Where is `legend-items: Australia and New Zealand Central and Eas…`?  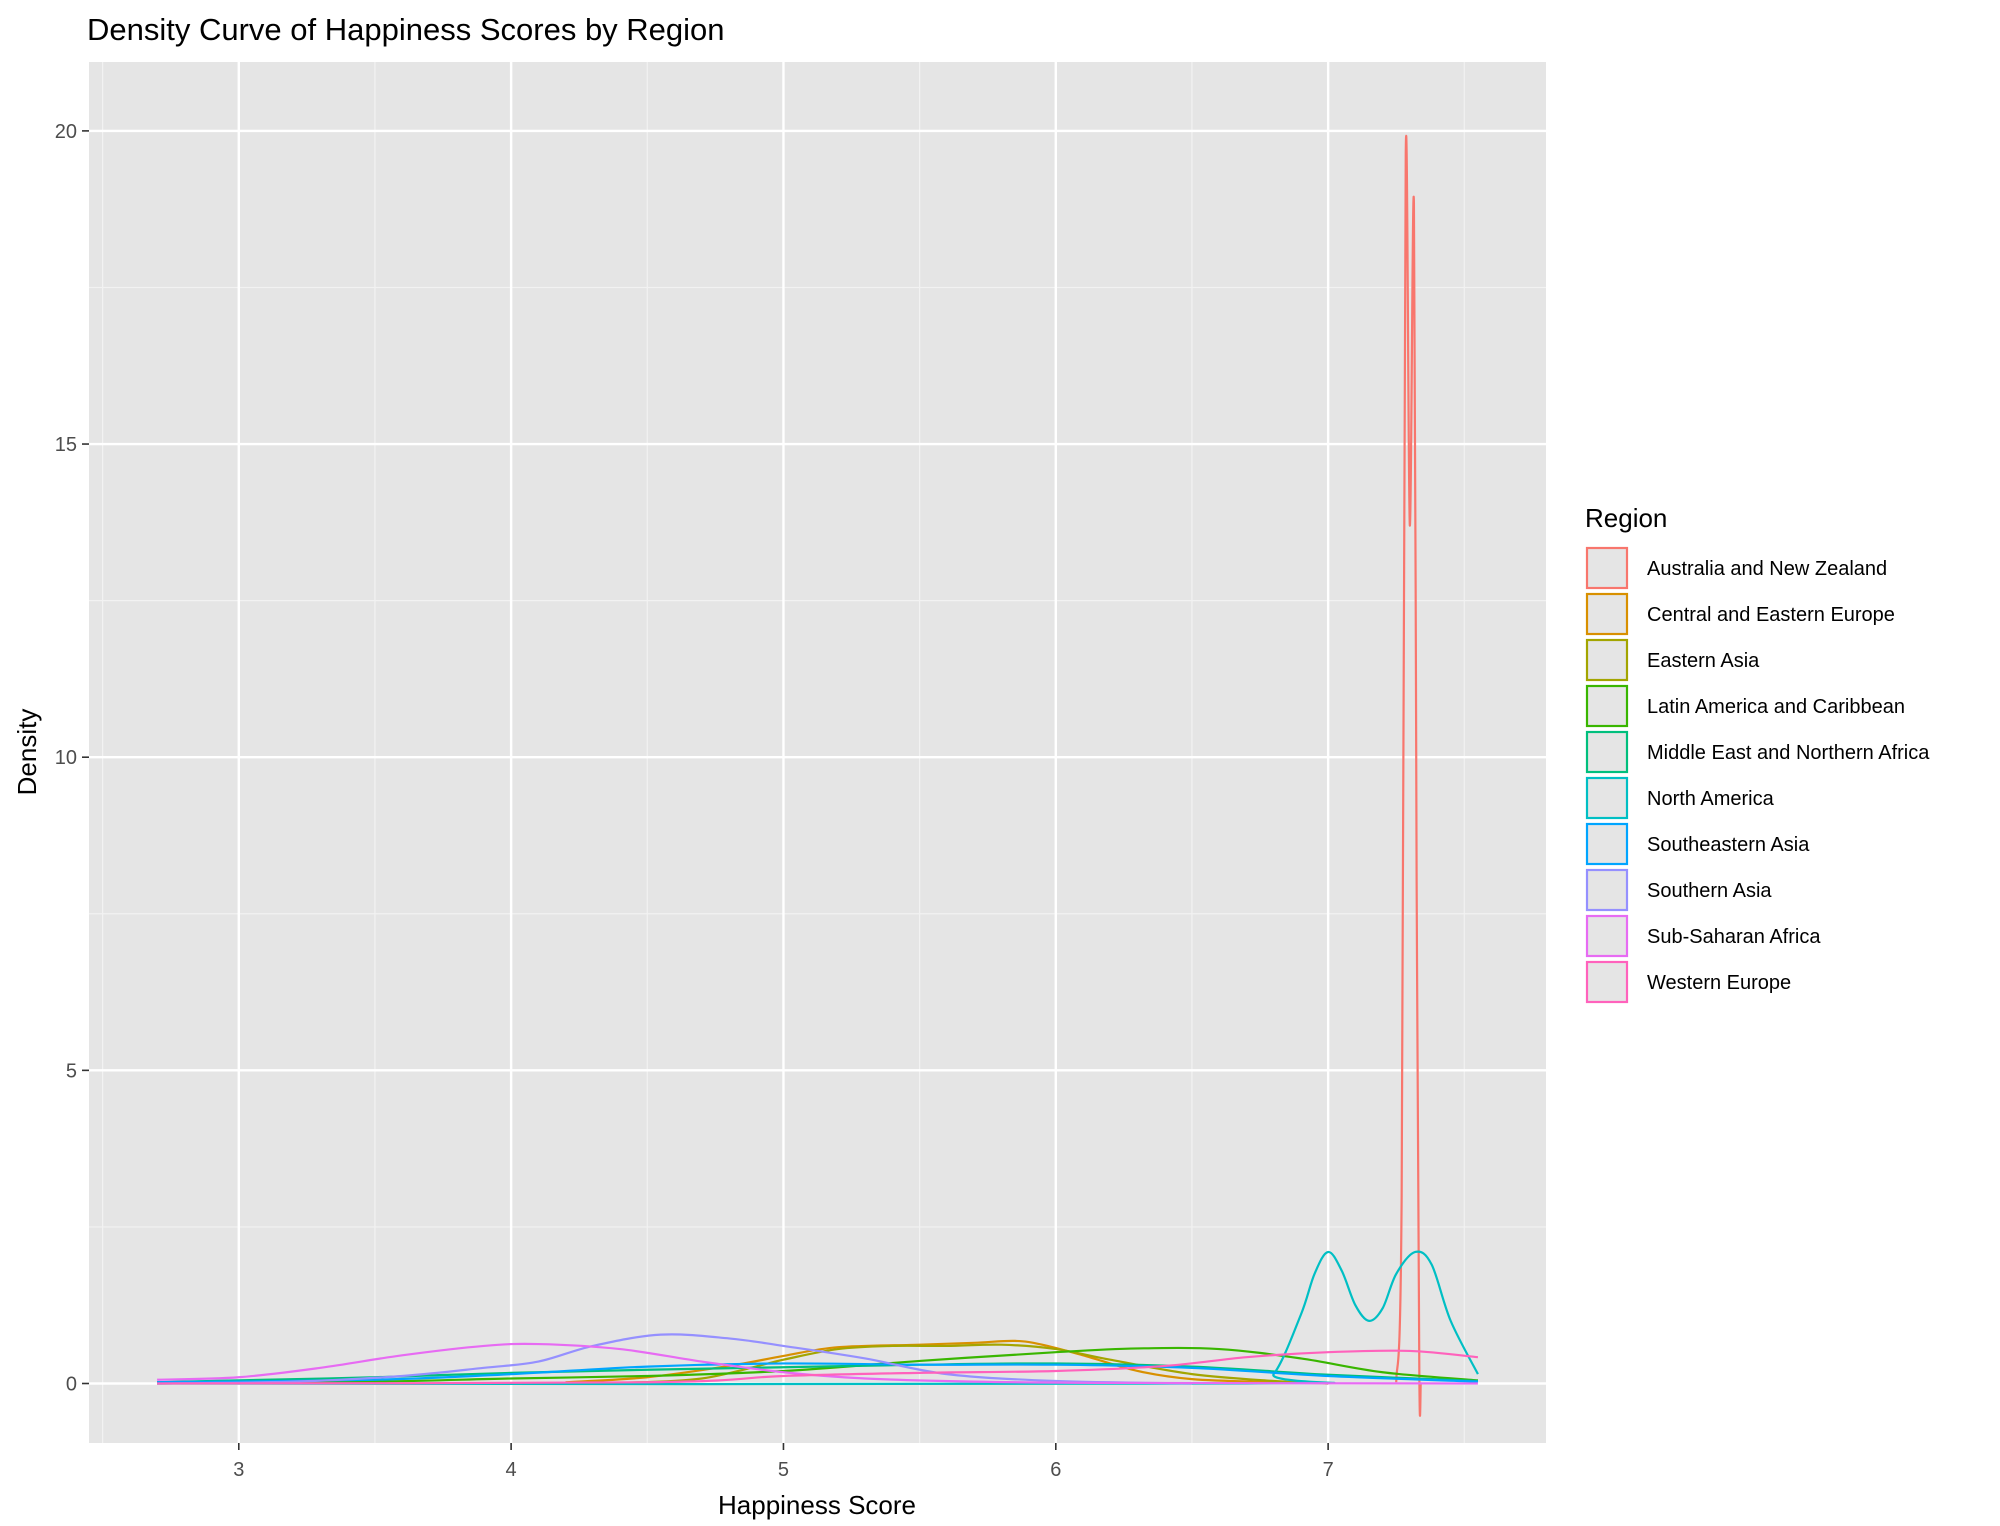 legend-items: Australia and New Zealand Central and Eas… is located at coordinates (1757, 775).